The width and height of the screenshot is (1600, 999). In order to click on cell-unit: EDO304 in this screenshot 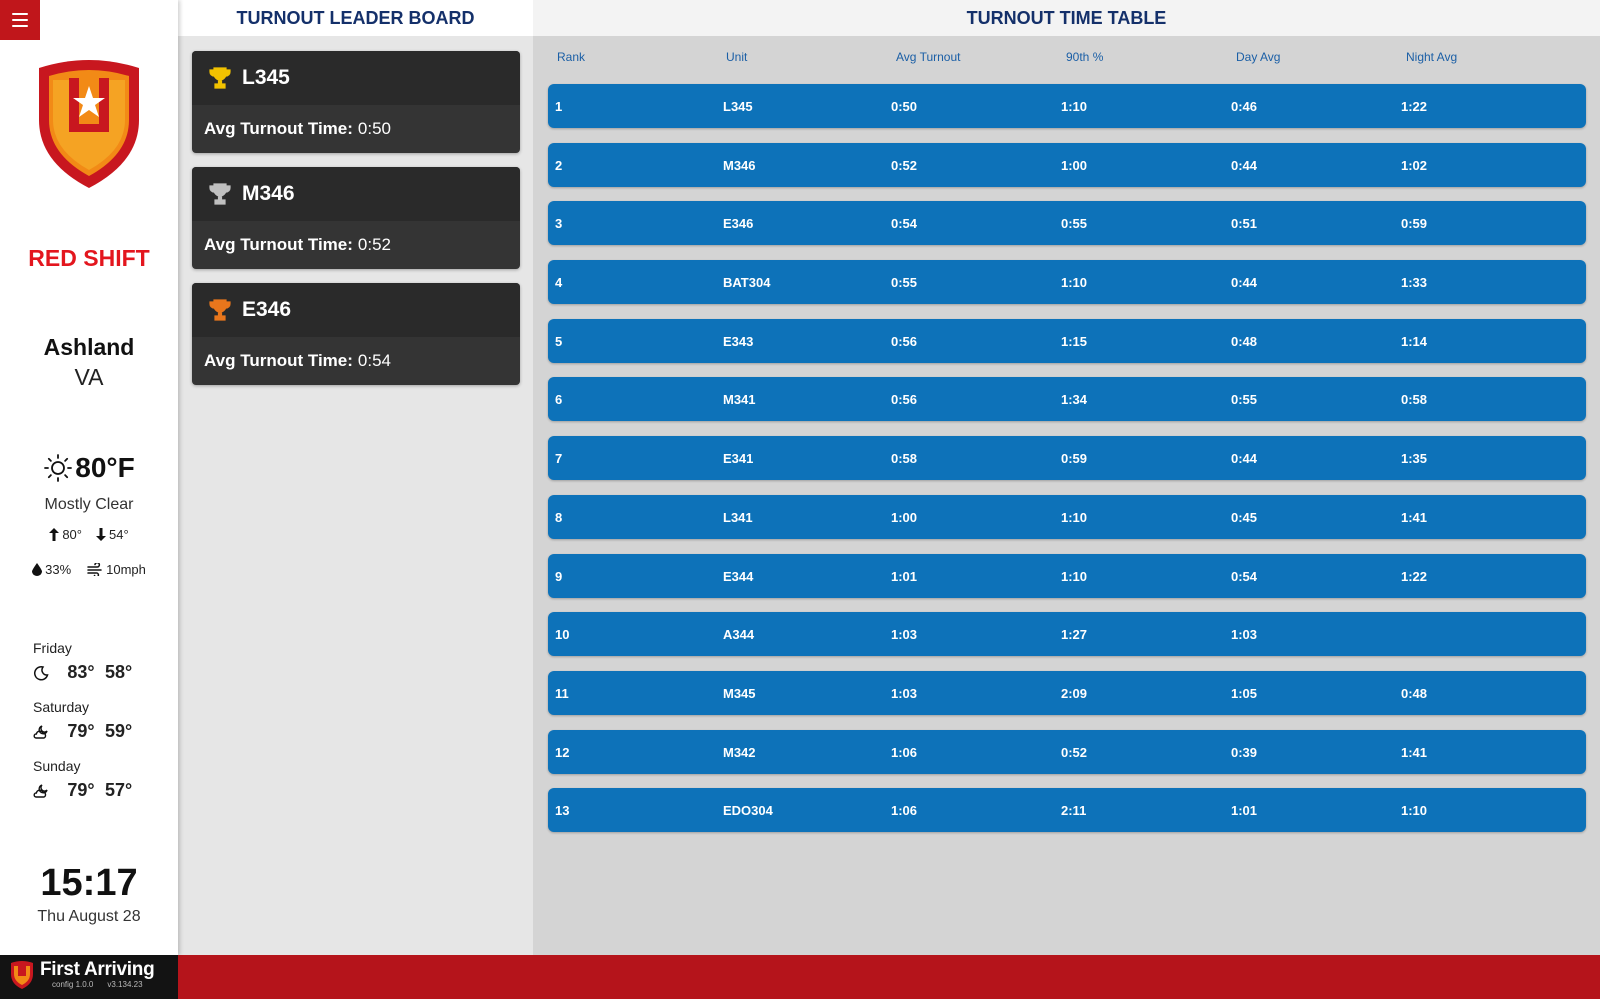, I will do `click(748, 811)`.